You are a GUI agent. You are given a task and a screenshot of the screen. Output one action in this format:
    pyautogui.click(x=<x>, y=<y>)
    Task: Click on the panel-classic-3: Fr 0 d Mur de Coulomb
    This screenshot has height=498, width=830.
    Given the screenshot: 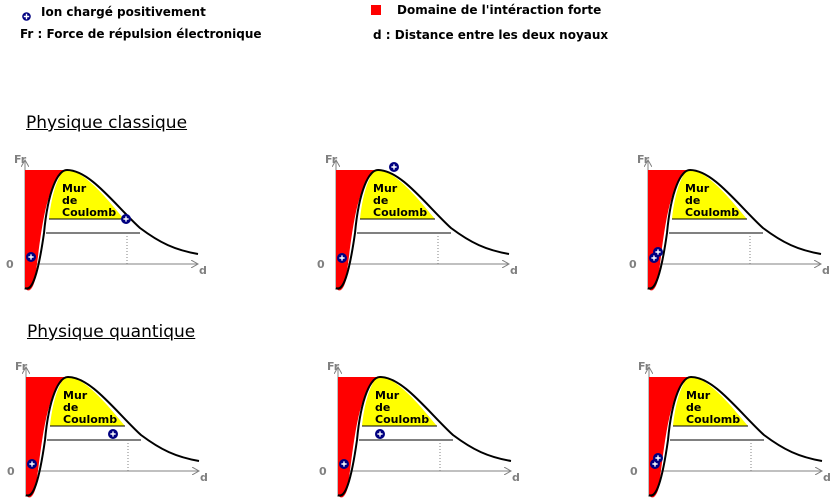 What is the action you would take?
    pyautogui.click(x=729, y=221)
    